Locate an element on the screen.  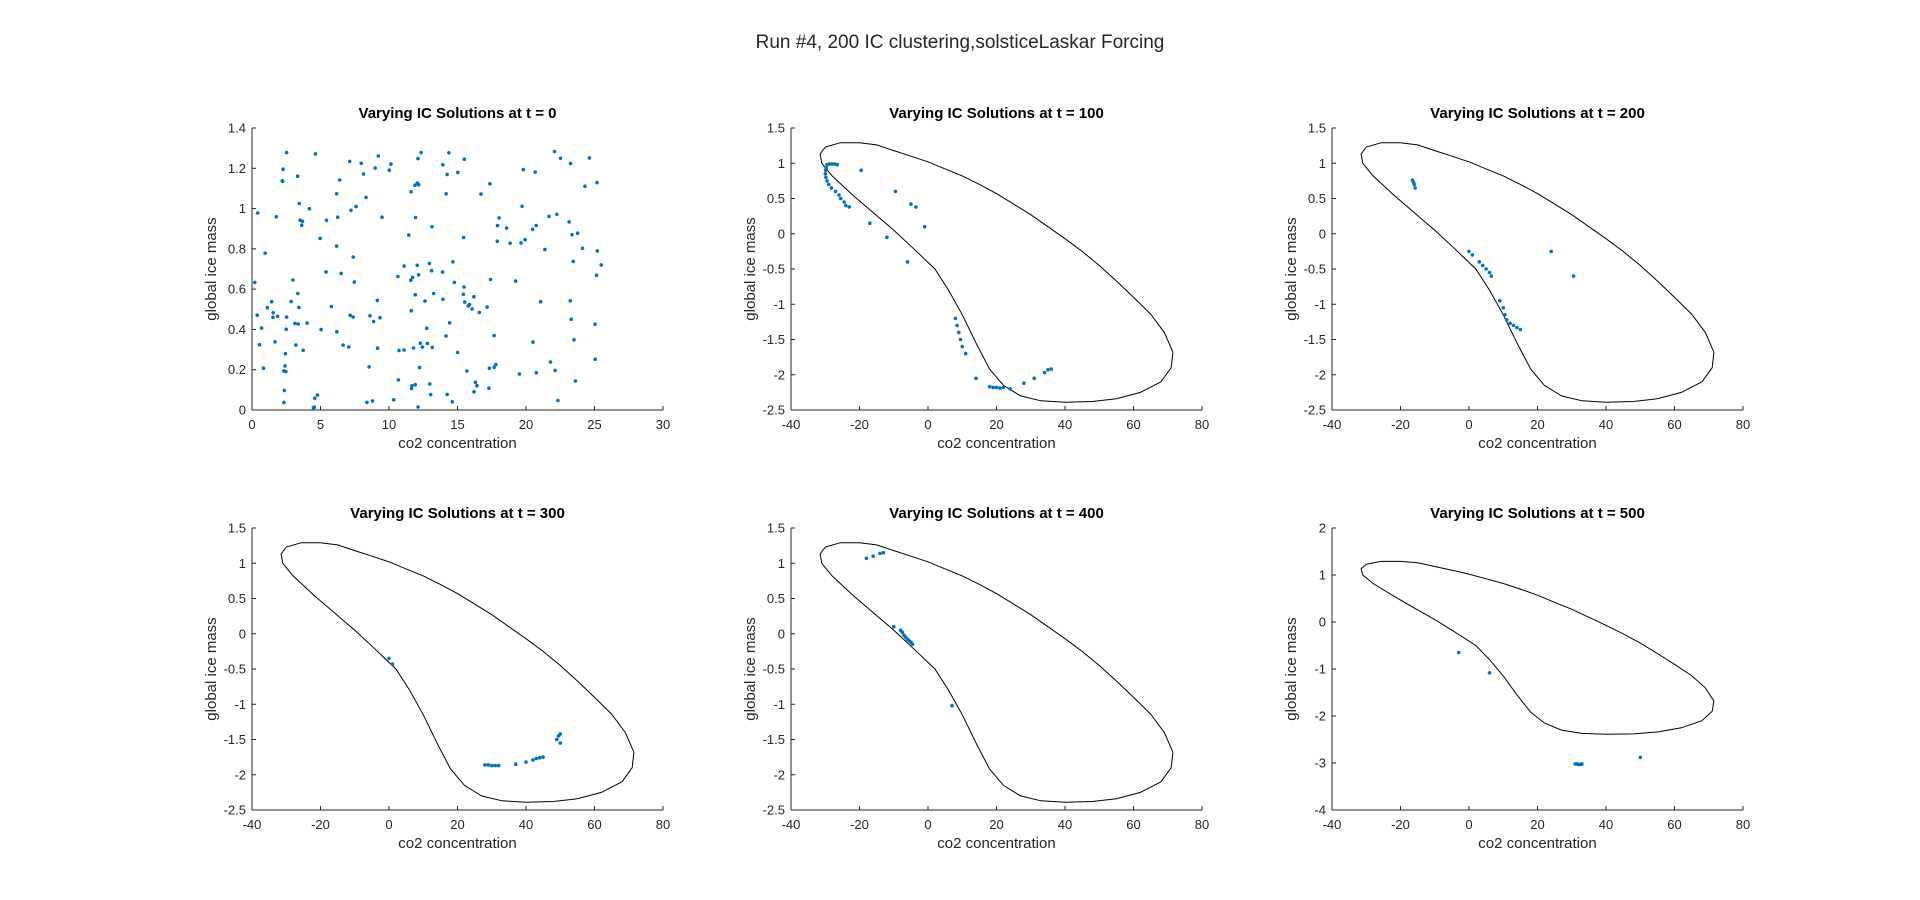
x-tick-label: 5 is located at coordinates (320, 424).